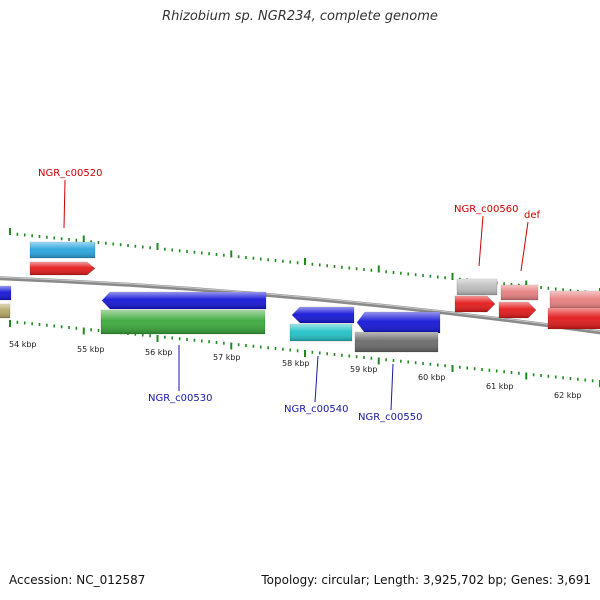 This screenshot has width=600, height=600. What do you see at coordinates (159, 352) in the screenshot?
I see `tick-label: 56 kbp` at bounding box center [159, 352].